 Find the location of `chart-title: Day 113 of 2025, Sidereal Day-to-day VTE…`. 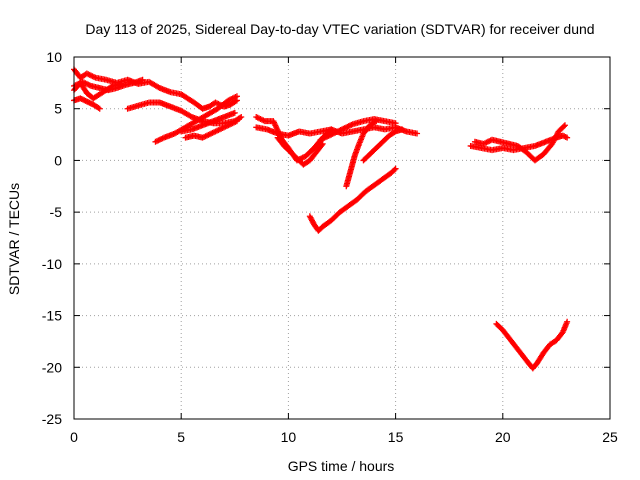

chart-title: Day 113 of 2025, Sidereal Day-to-day VTE… is located at coordinates (339, 29).